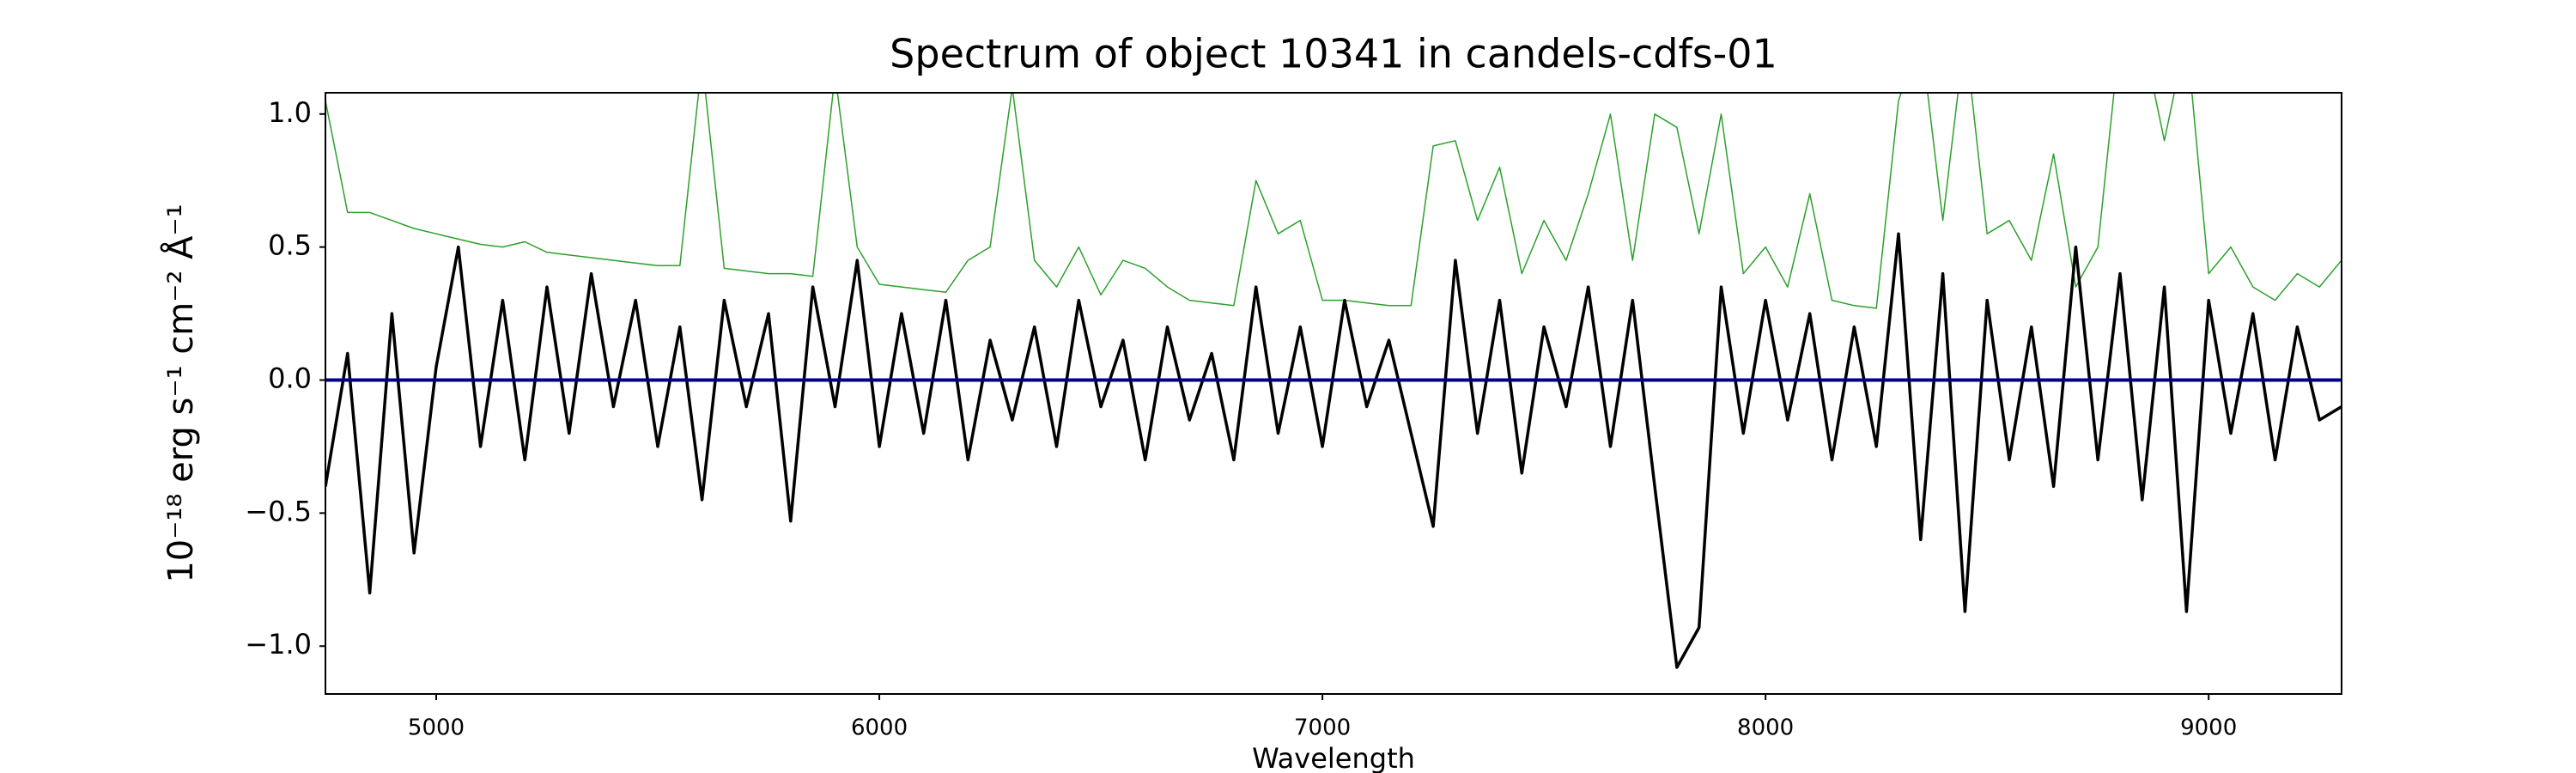  Describe the element at coordinates (1334, 757) in the screenshot. I see `x-axis-label: Wavelength` at that location.